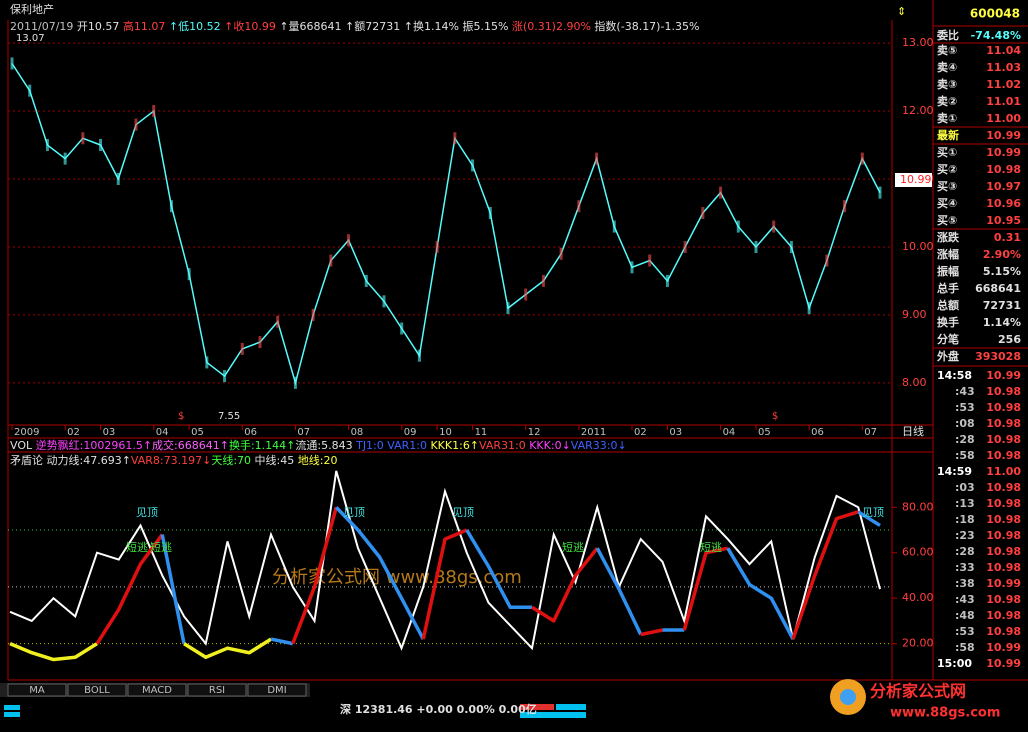 The image size is (1028, 732). What do you see at coordinates (262, 445) in the screenshot?
I see `info-item: 换手:1.144↑` at bounding box center [262, 445].